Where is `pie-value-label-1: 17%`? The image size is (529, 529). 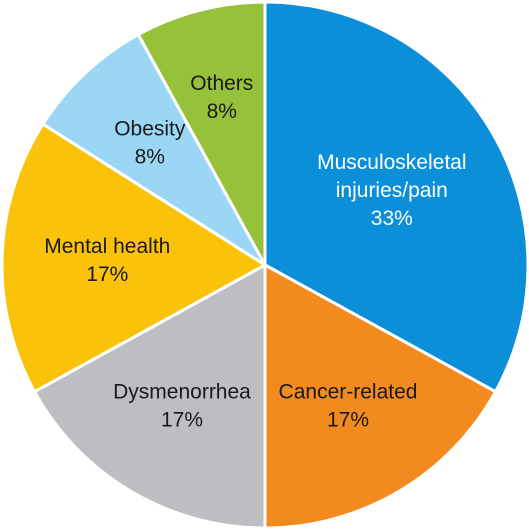 pie-value-label-1: 17% is located at coordinates (348, 419).